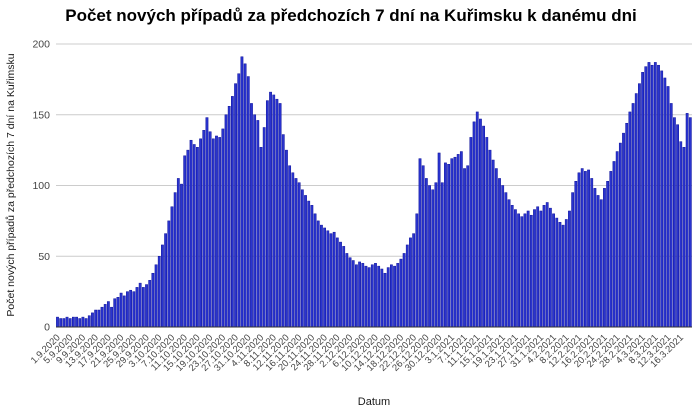 This screenshot has height=415, width=700. What do you see at coordinates (41, 45) in the screenshot?
I see `y-tick-label: 200` at bounding box center [41, 45].